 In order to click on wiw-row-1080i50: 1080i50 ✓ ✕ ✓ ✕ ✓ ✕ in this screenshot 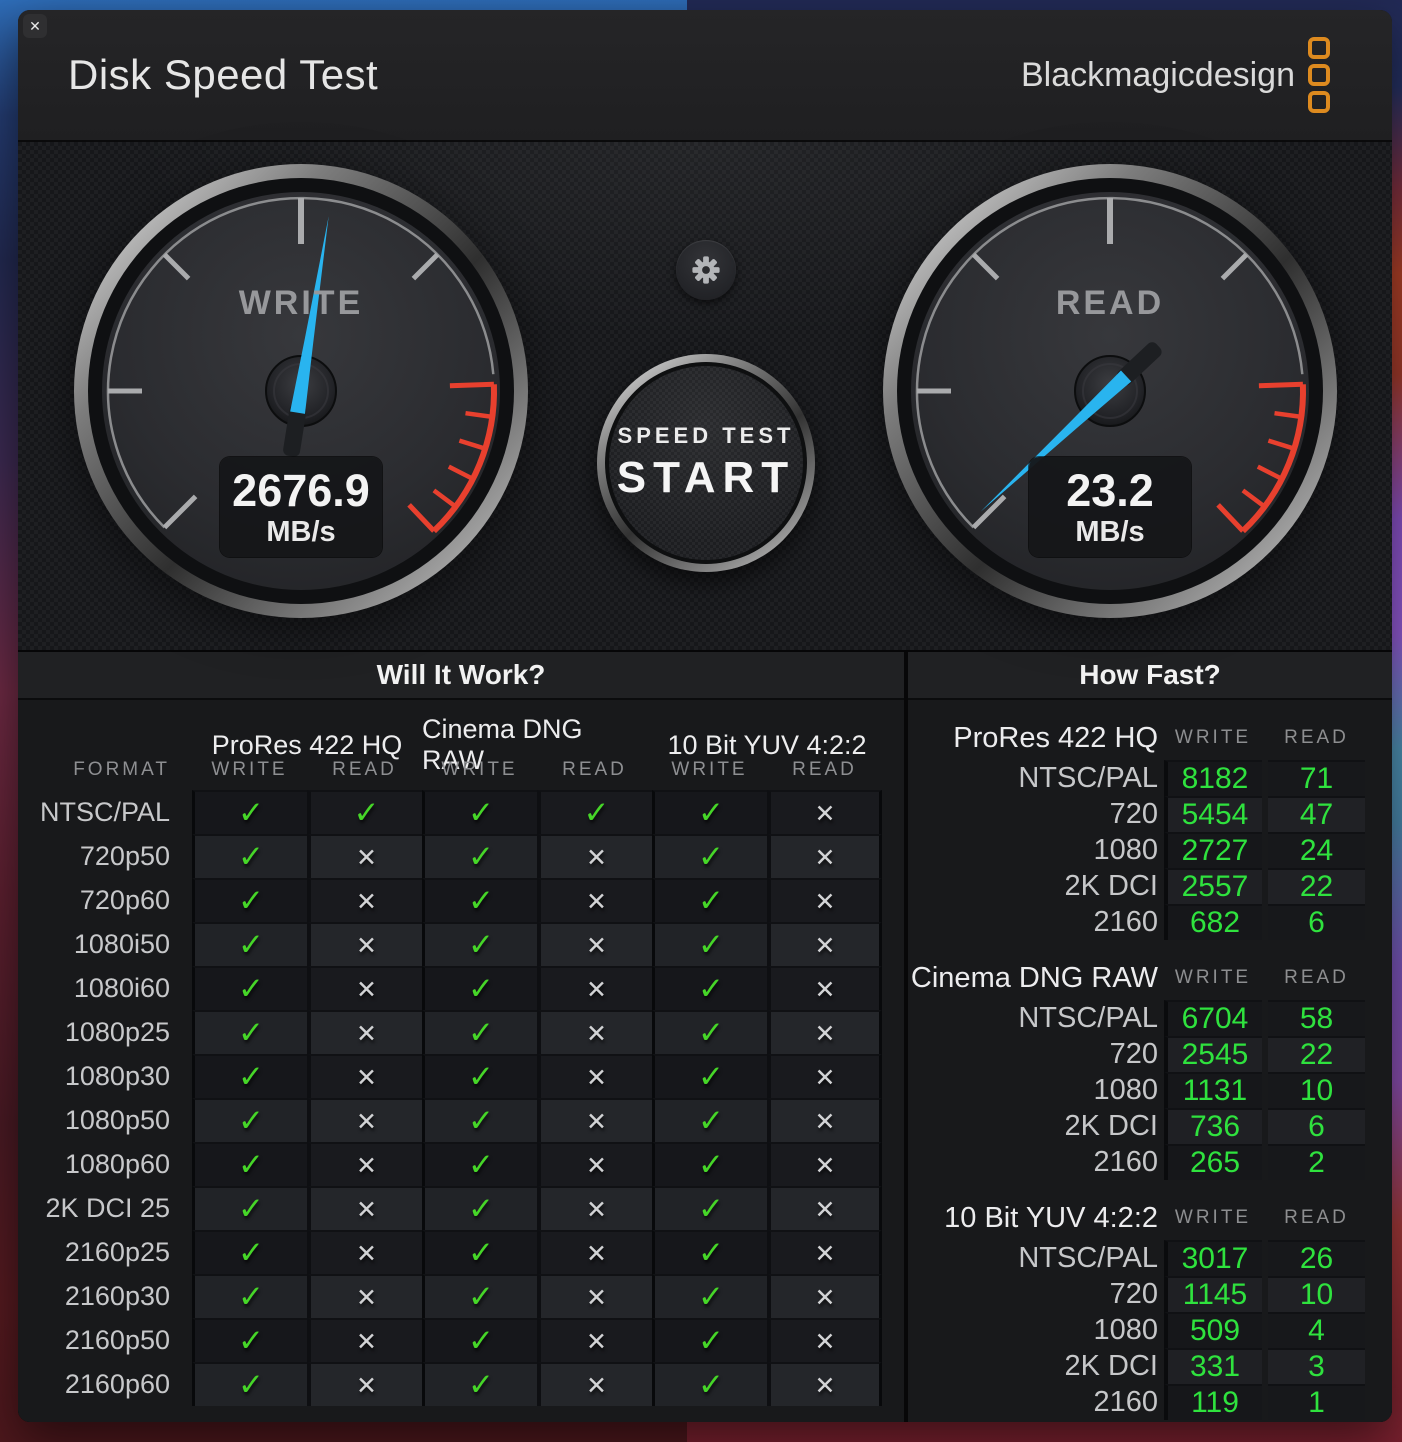, I will do `click(461, 944)`.